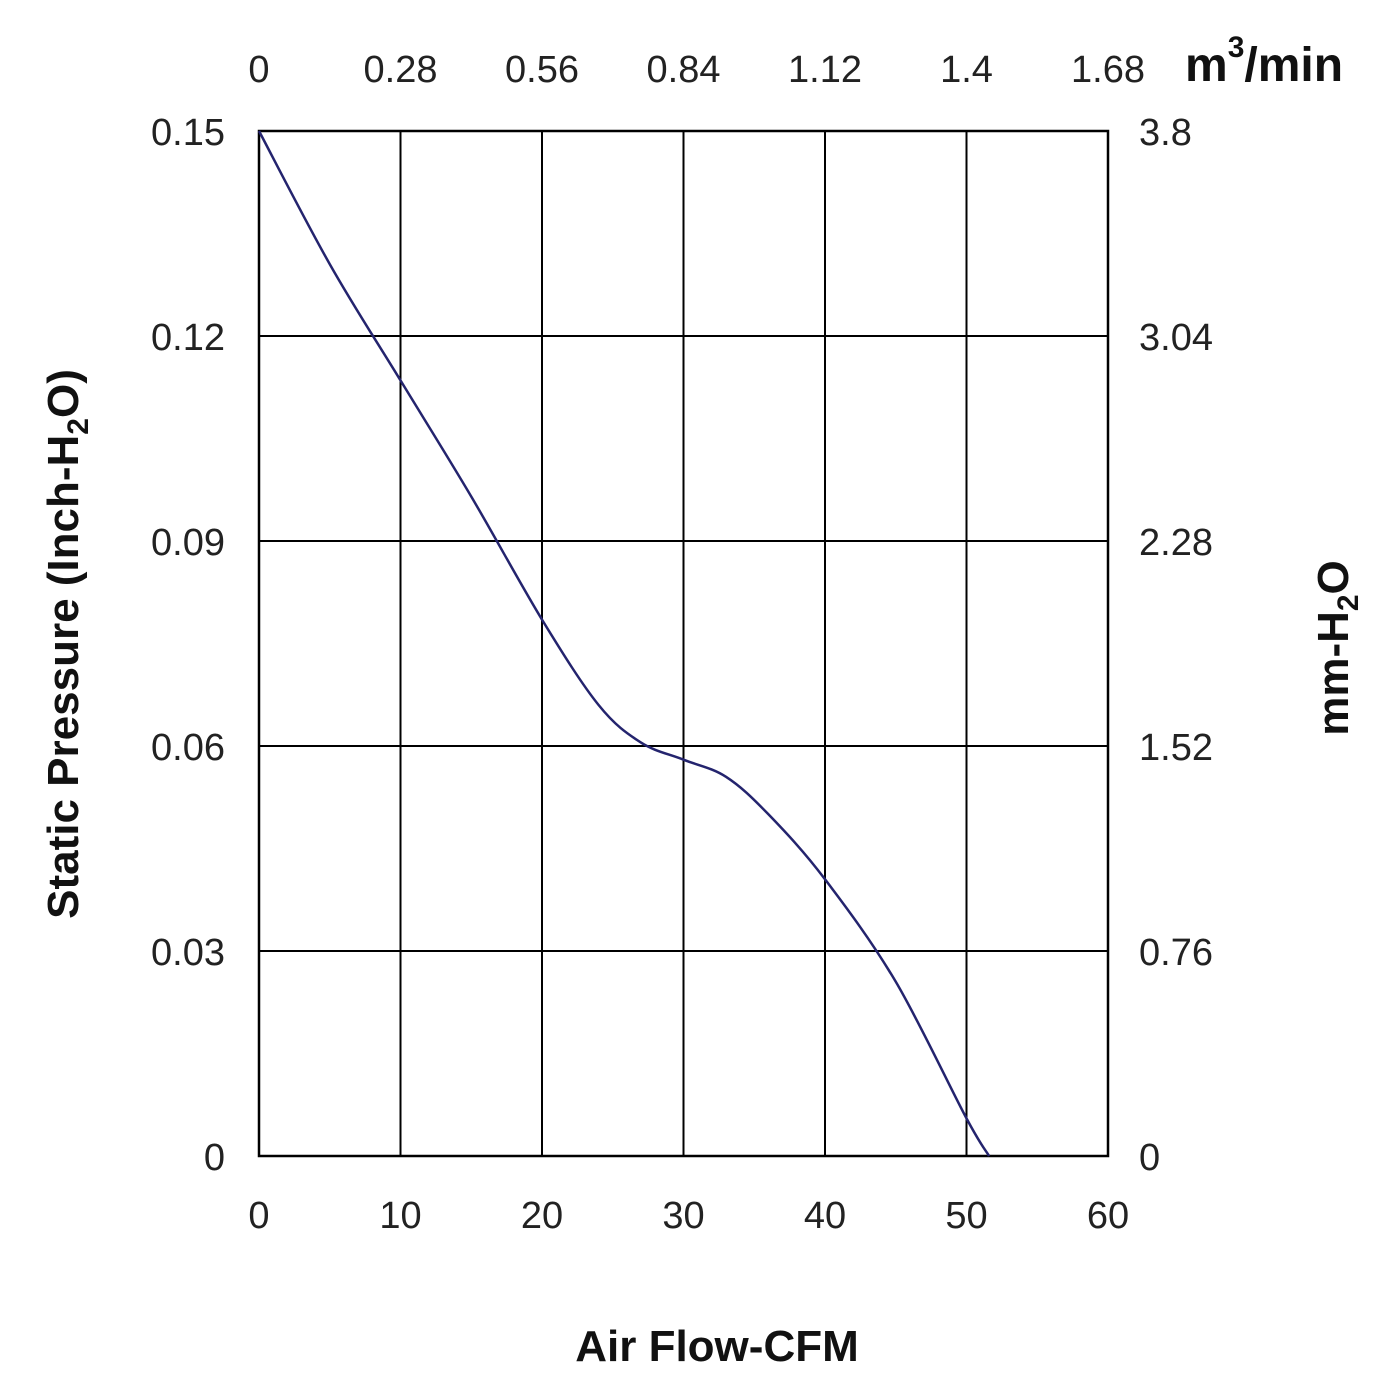  Describe the element at coordinates (542, 70) in the screenshot. I see `x2-tick-label: 0.56` at that location.